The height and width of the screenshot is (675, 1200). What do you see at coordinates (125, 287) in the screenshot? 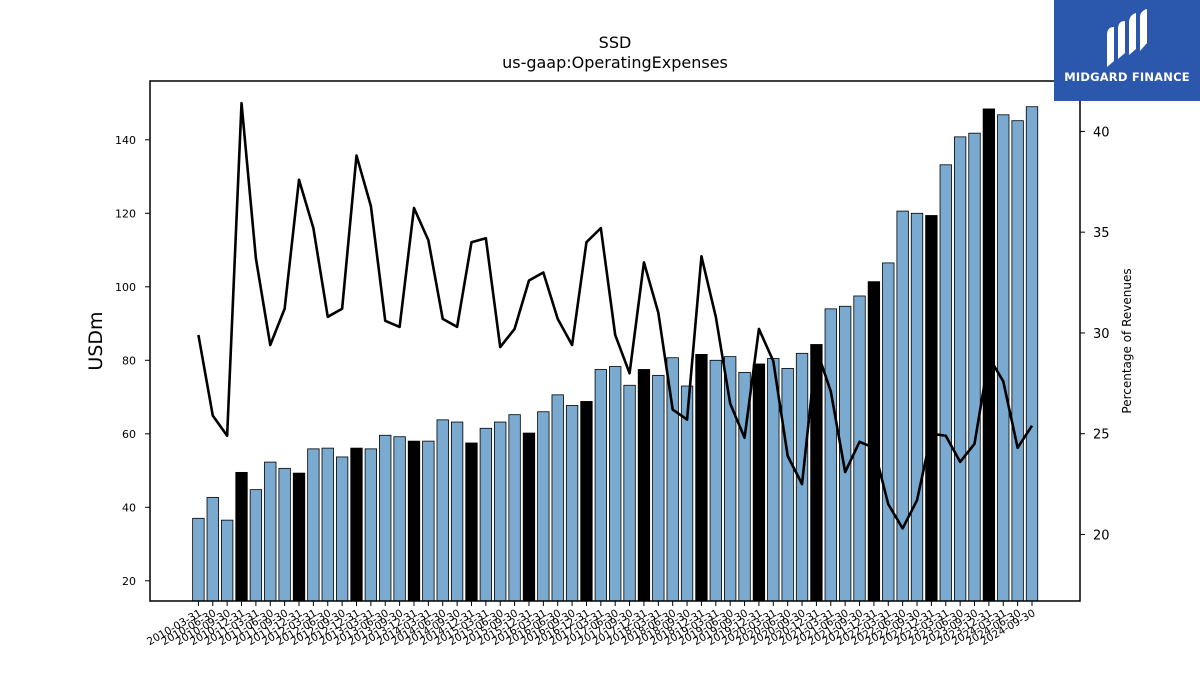
I see `y-tick-label: 100` at bounding box center [125, 287].